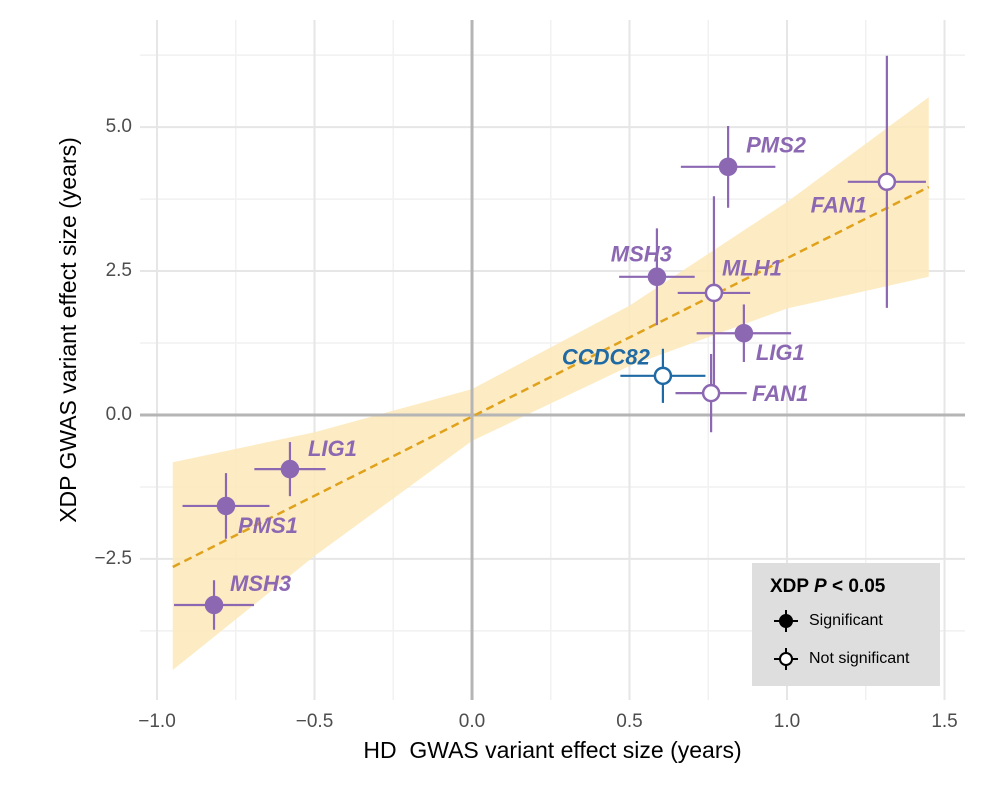 The height and width of the screenshot is (807, 1000). What do you see at coordinates (606, 357) in the screenshot?
I see `point-label: CCDC82` at bounding box center [606, 357].